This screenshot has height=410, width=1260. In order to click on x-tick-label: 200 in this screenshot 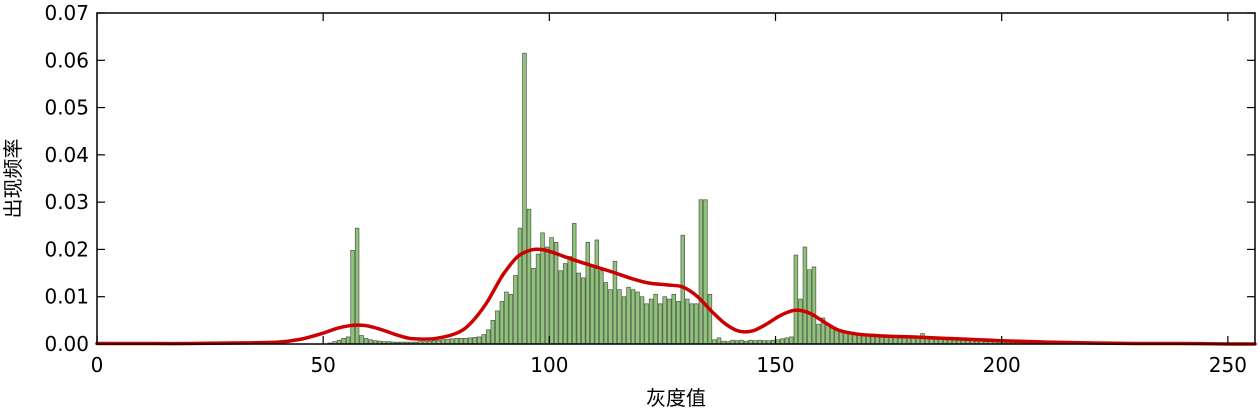, I will do `click(1002, 365)`.